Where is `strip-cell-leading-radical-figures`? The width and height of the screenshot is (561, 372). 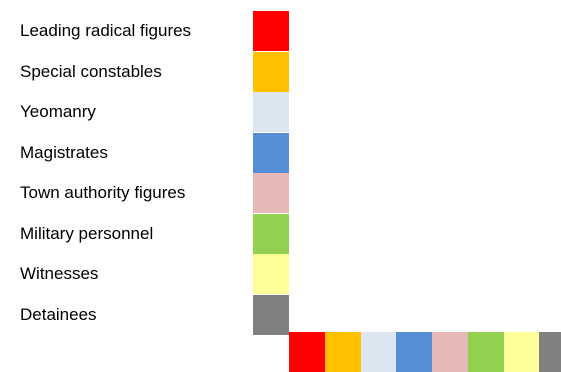 strip-cell-leading-radical-figures is located at coordinates (307, 352).